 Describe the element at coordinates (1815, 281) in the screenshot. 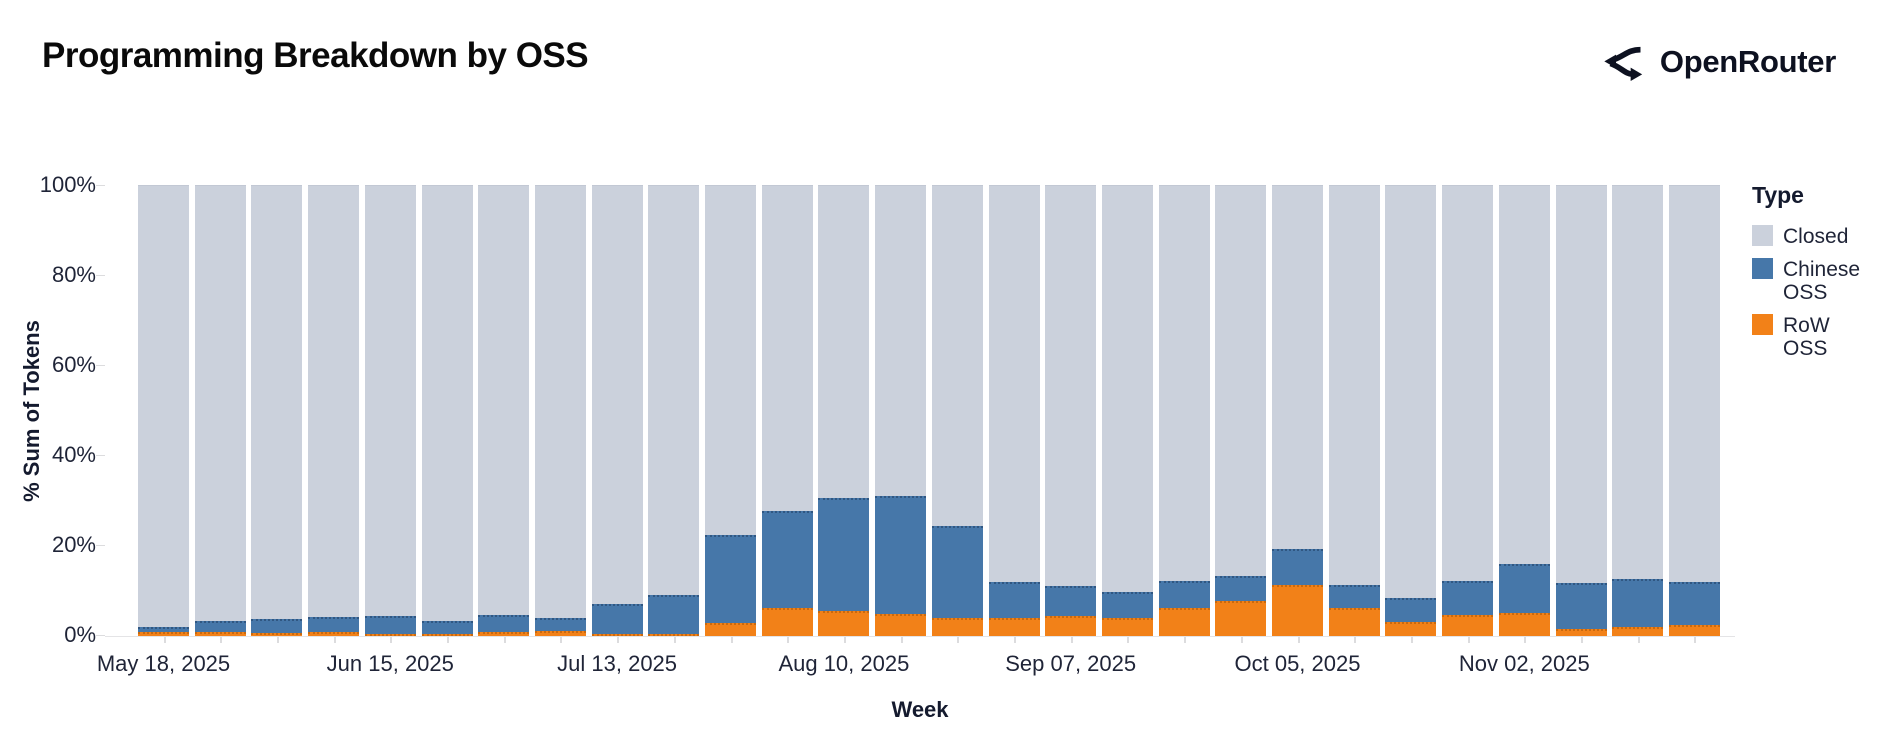

I see `legend-item-chinese-oss: Chinese OSS` at that location.